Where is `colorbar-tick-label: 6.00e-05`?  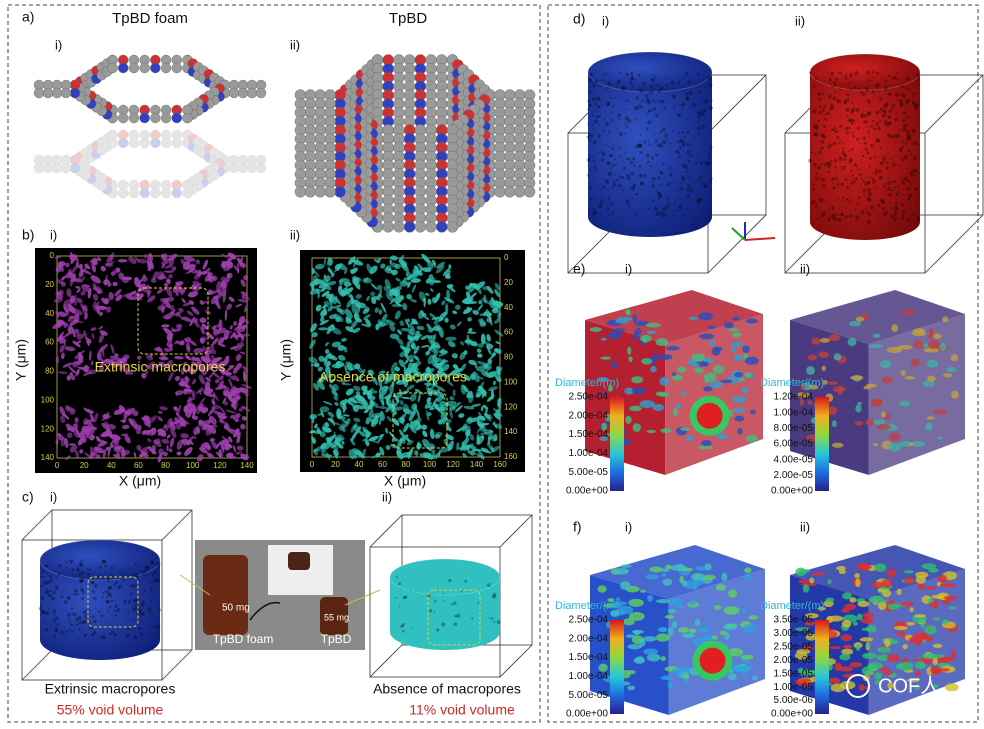
colorbar-tick-label: 6.00e-05 is located at coordinates (794, 444).